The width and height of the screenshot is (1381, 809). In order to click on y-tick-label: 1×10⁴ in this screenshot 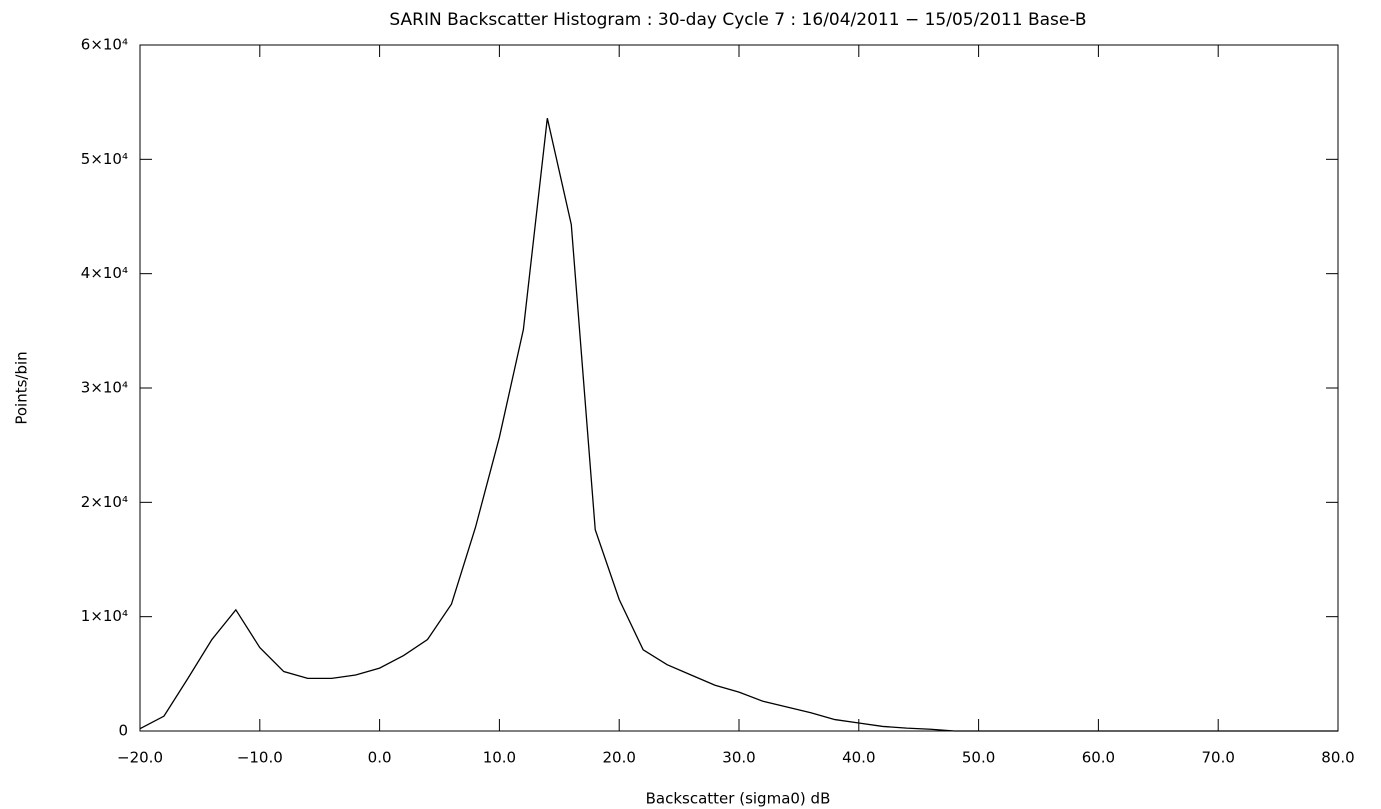, I will do `click(104, 616)`.